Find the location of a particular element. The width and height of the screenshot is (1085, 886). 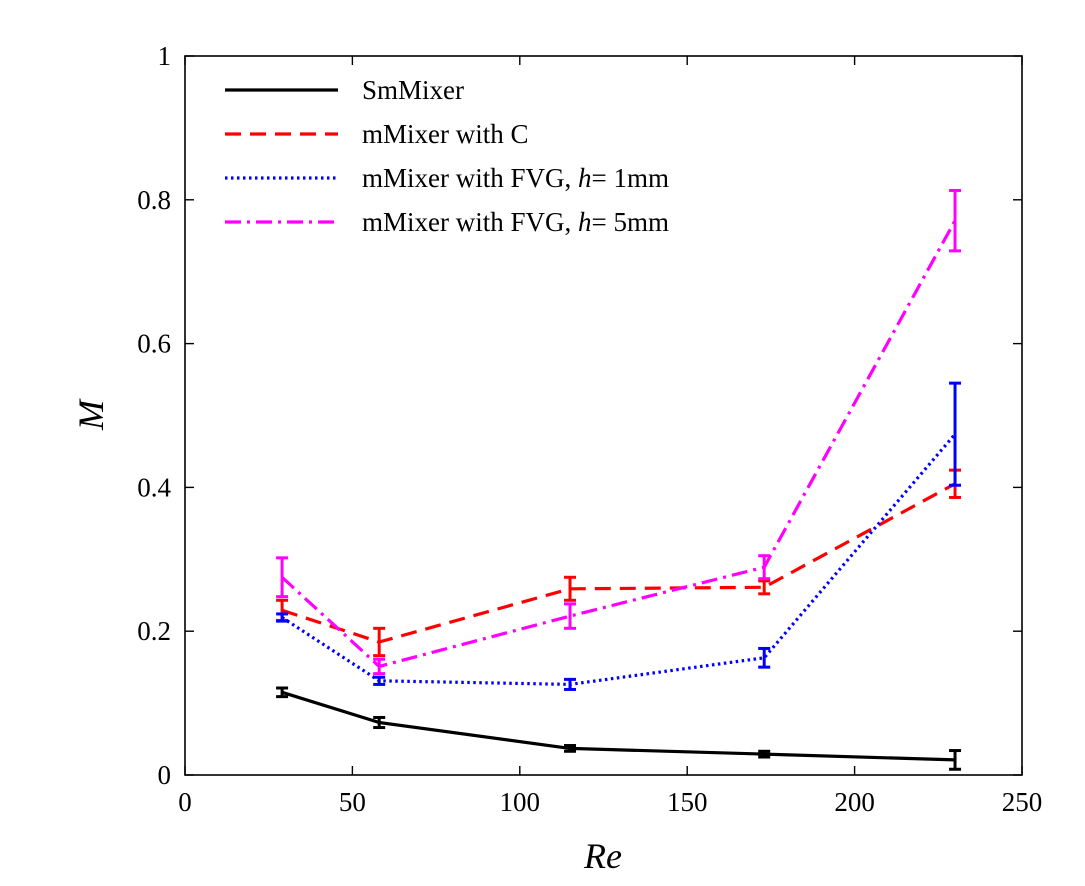

legend-label-part: mMixer with C is located at coordinates (445, 134).